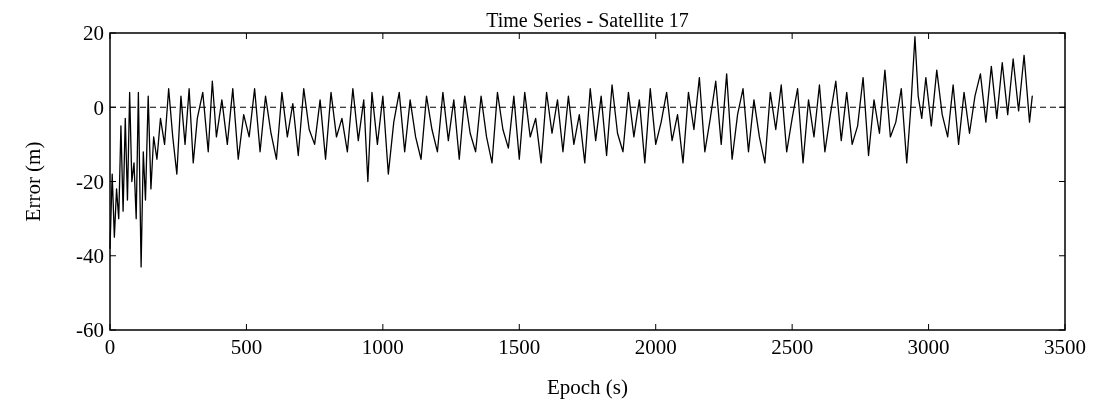 The image size is (1101, 416). I want to click on y-tick-label: -40, so click(90, 256).